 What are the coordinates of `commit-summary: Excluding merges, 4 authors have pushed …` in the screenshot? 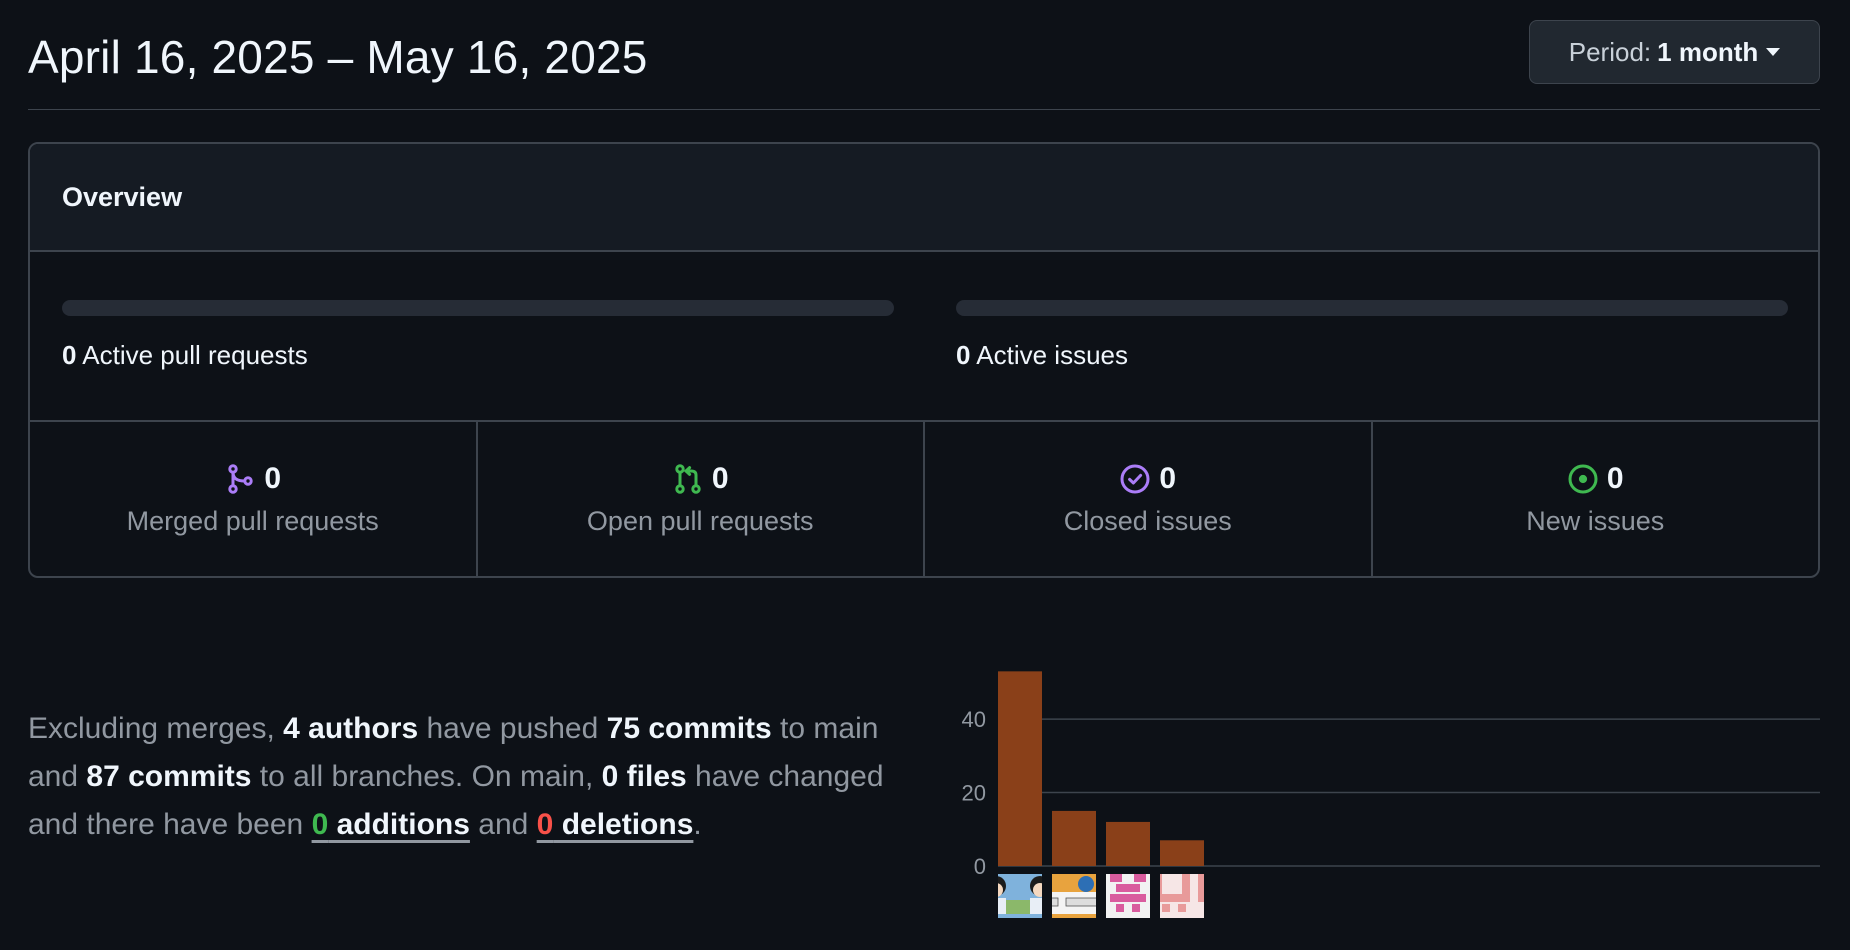 It's located at (478, 777).